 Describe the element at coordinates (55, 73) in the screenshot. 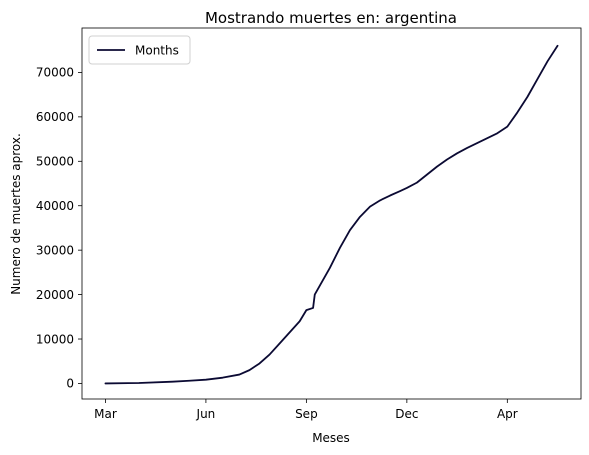

I see `y-tick-label: 70000` at that location.